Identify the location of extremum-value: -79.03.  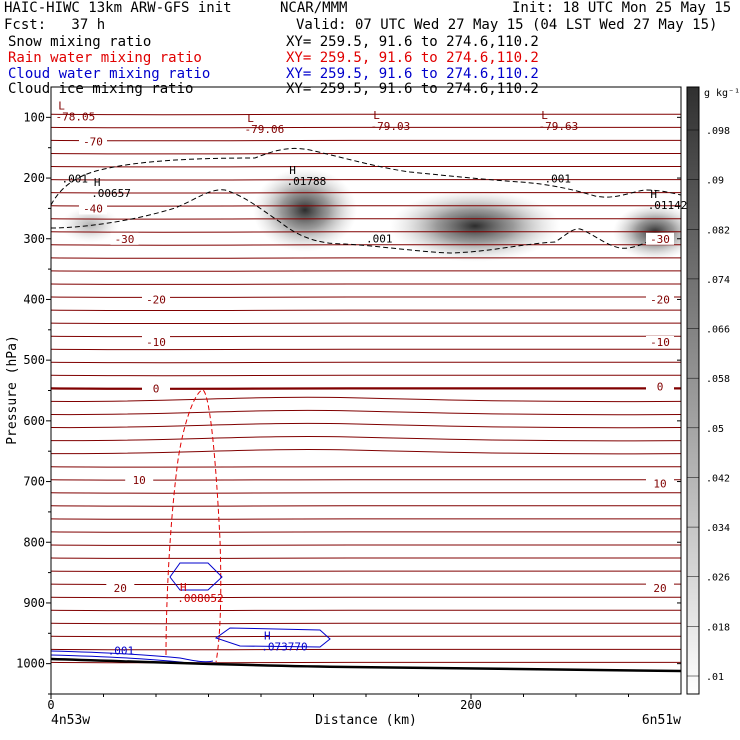
(391, 126).